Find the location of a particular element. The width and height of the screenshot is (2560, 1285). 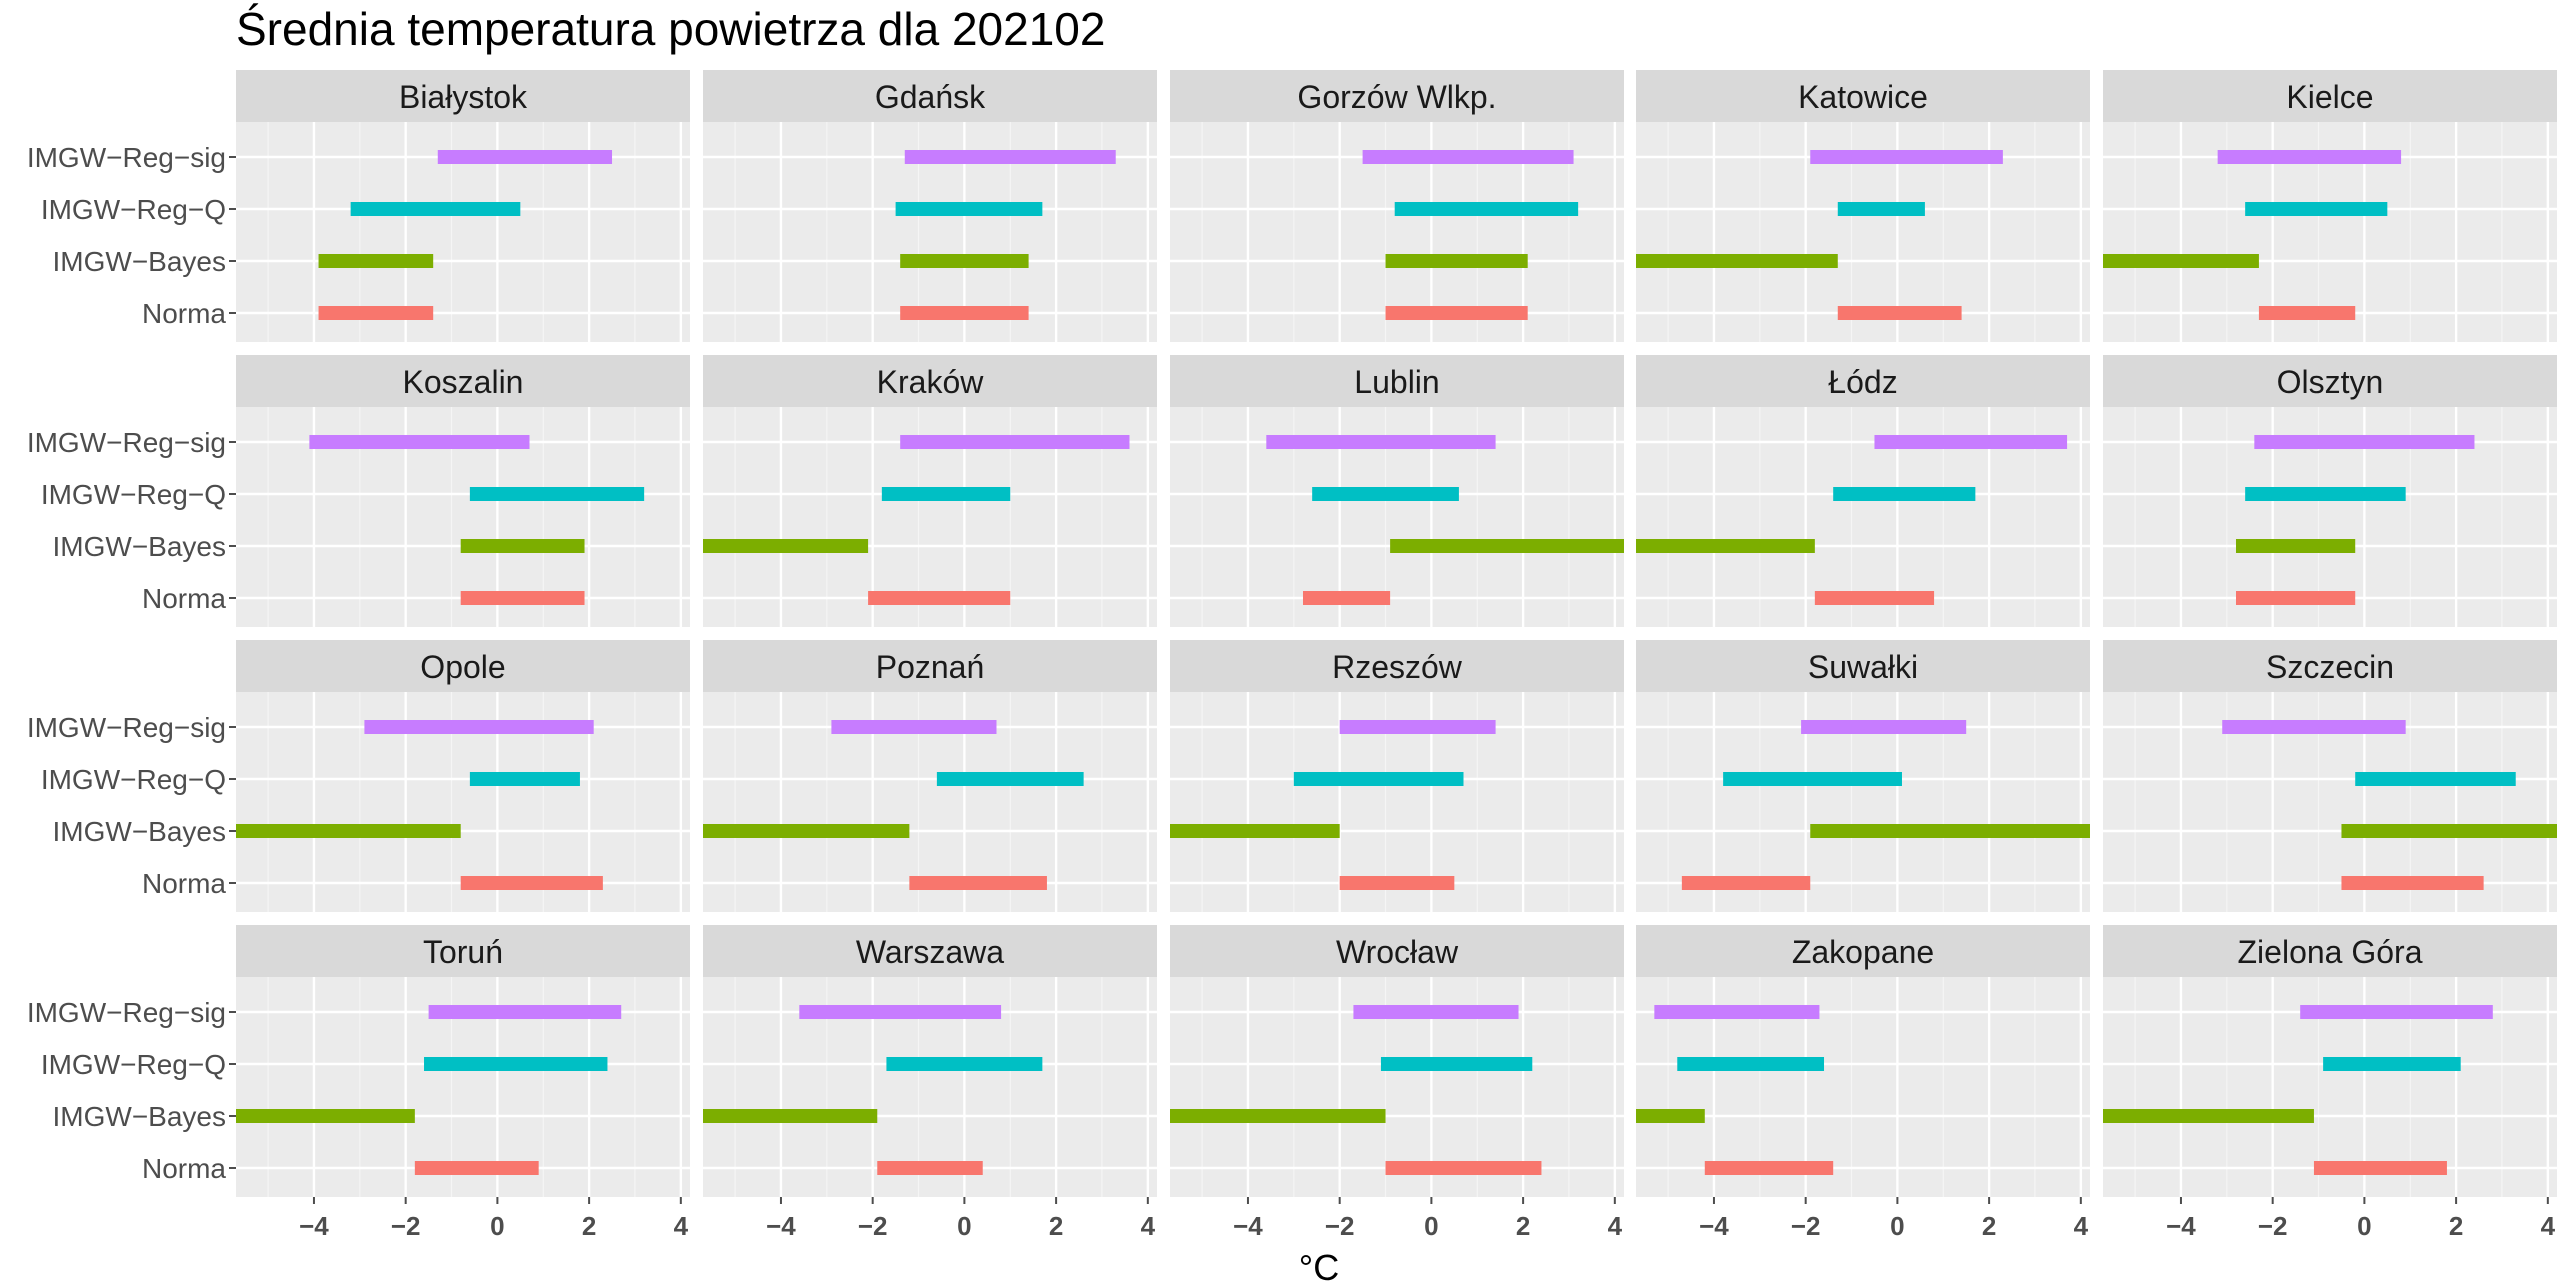

facet-label-lublin: Lublin is located at coordinates (1396, 382).